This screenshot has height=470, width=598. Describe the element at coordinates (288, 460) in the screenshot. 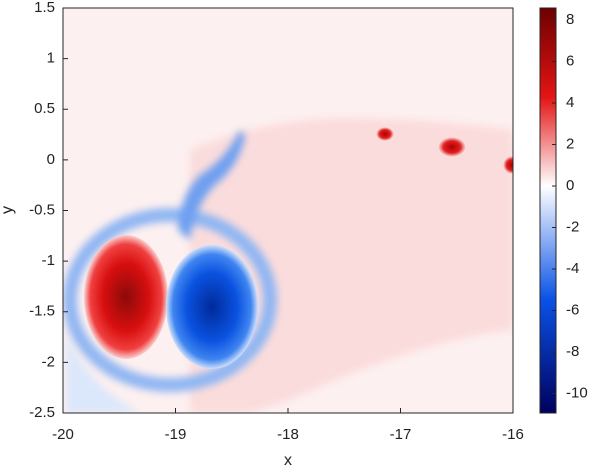

I see `x-axis-label: x` at that location.